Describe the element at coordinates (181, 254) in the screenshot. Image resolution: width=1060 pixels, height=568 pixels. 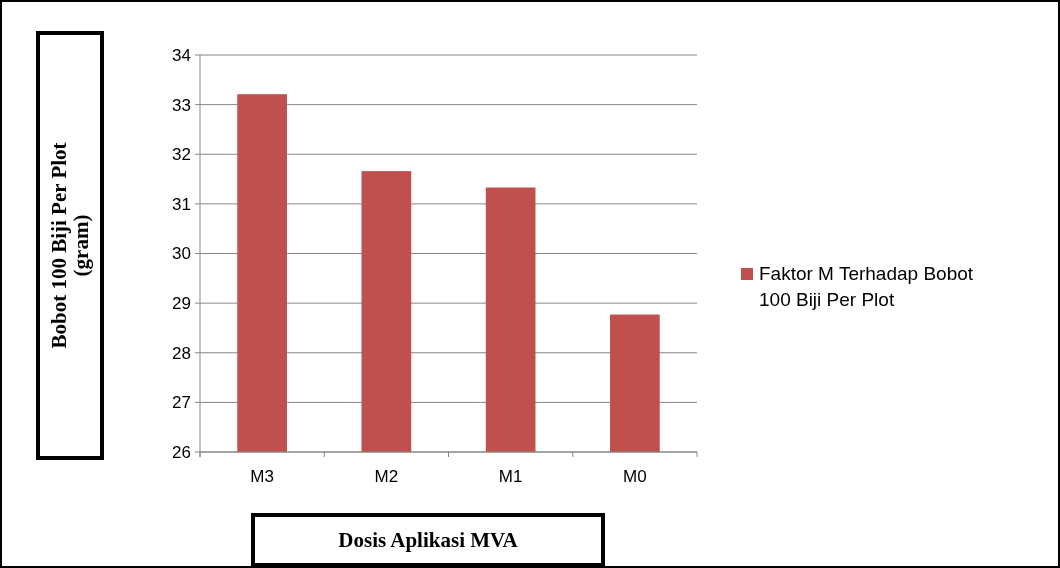
I see `y-tick-label: 30` at that location.